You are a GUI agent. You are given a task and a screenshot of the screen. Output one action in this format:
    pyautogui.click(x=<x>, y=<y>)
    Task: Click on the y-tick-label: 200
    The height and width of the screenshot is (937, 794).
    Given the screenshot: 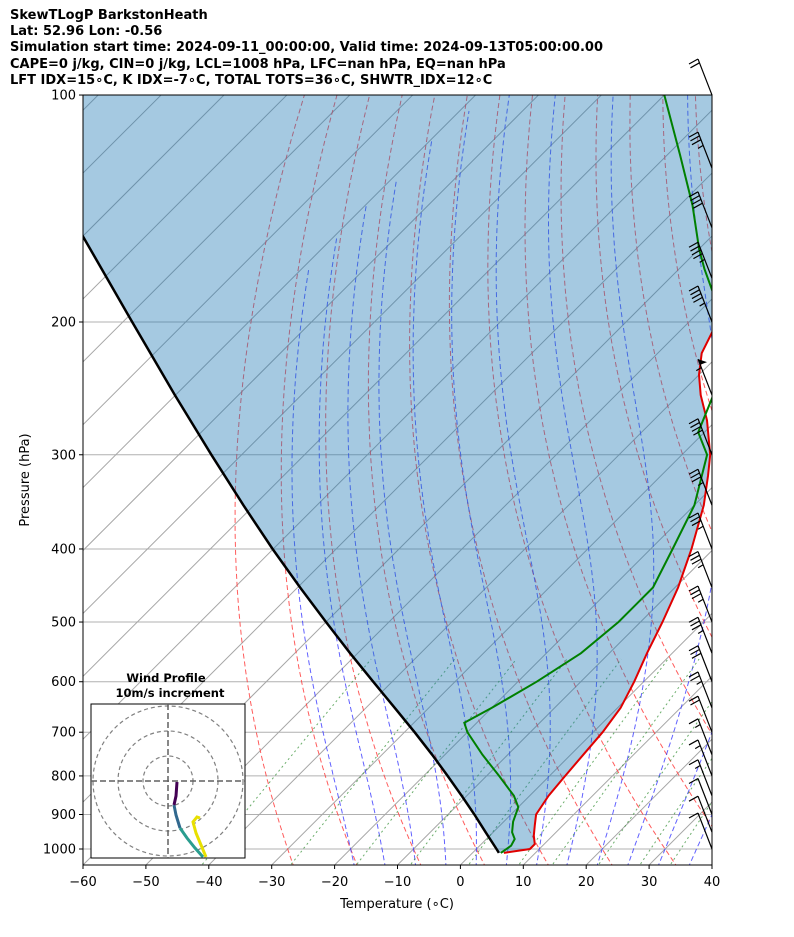 What is the action you would take?
    pyautogui.click(x=63, y=323)
    